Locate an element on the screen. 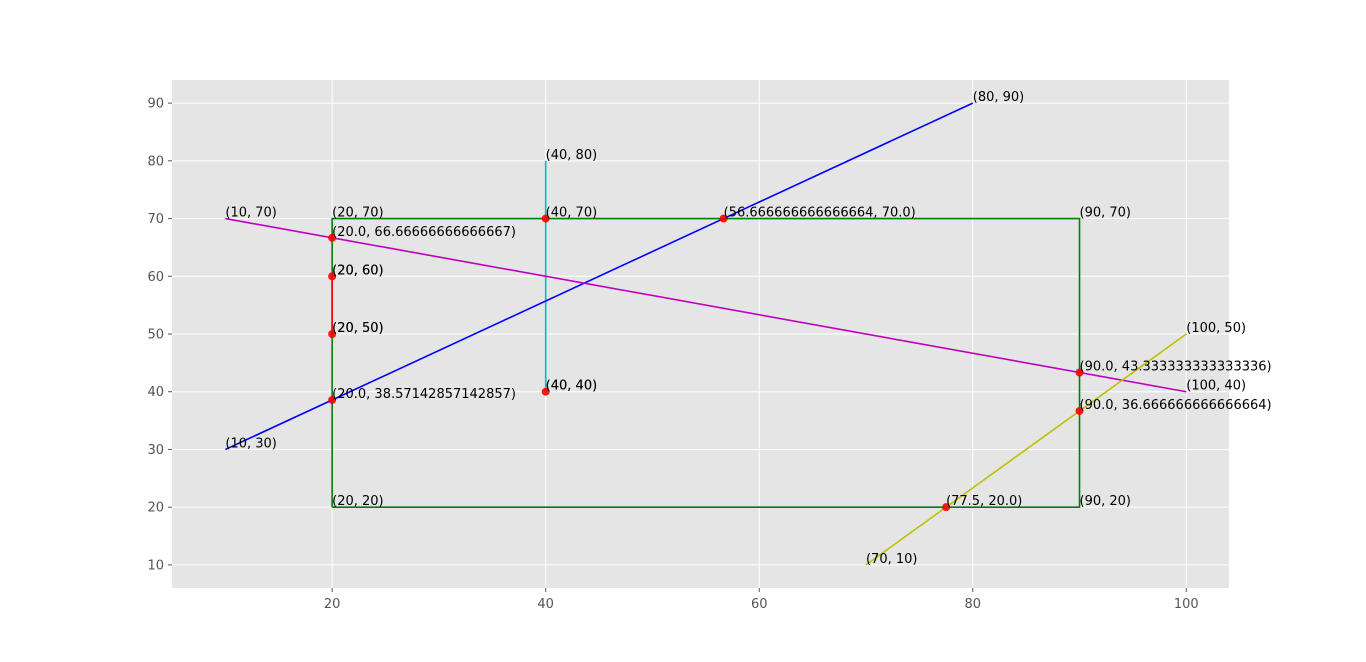  y-tick-label: 40 is located at coordinates (155, 392).